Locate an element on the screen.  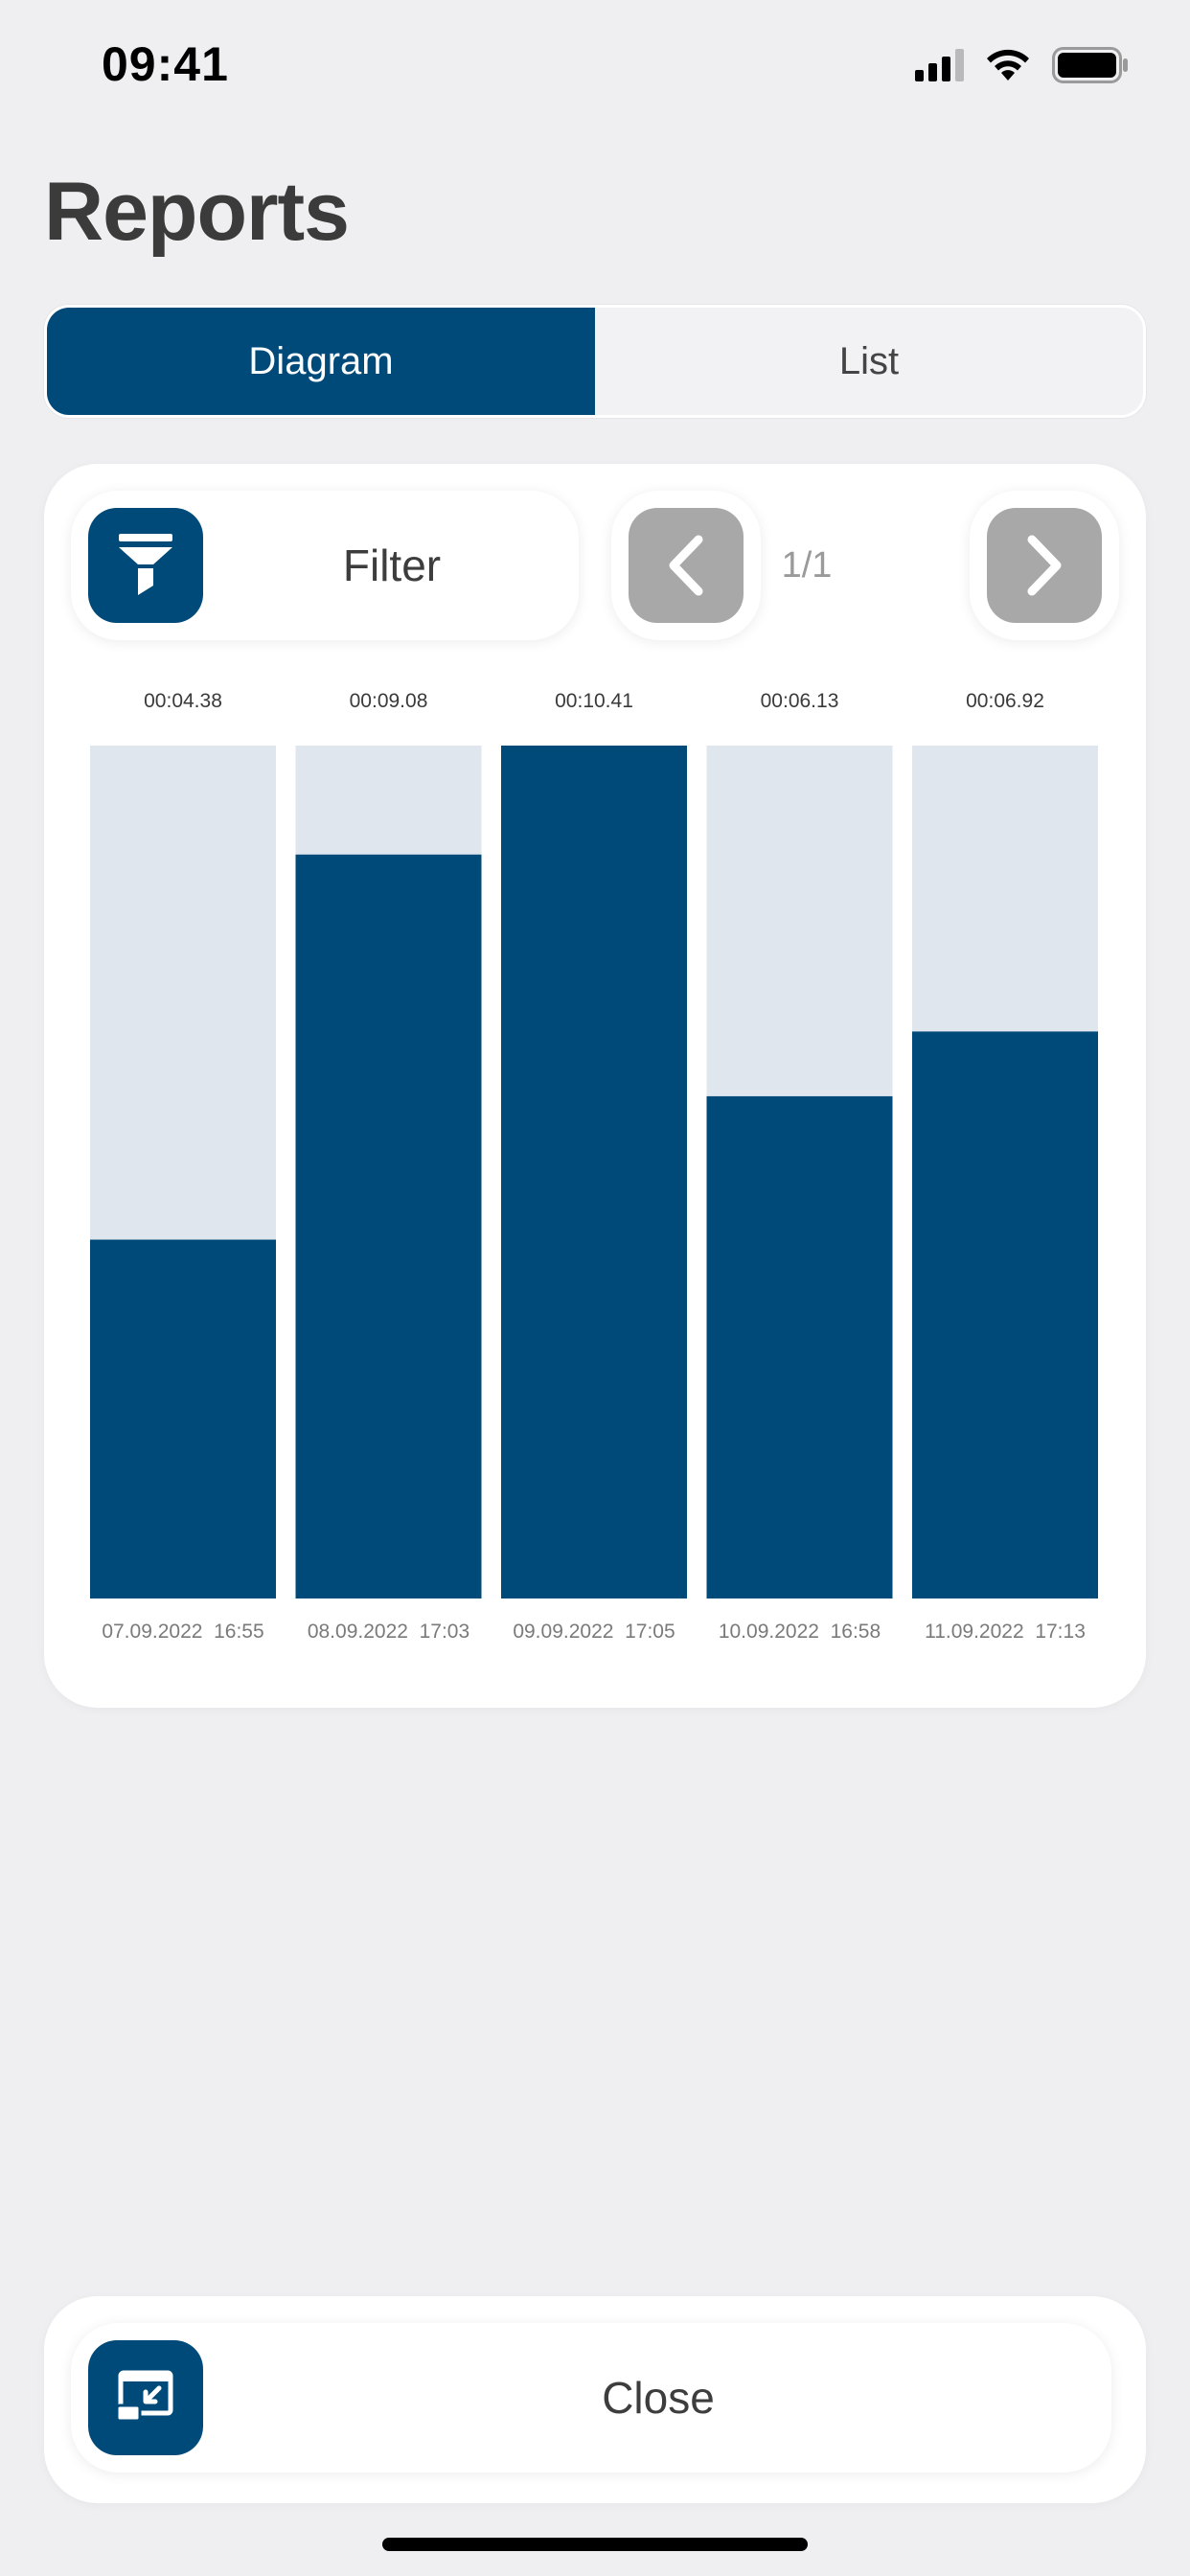
page-indicator: 1/1 is located at coordinates (807, 565).